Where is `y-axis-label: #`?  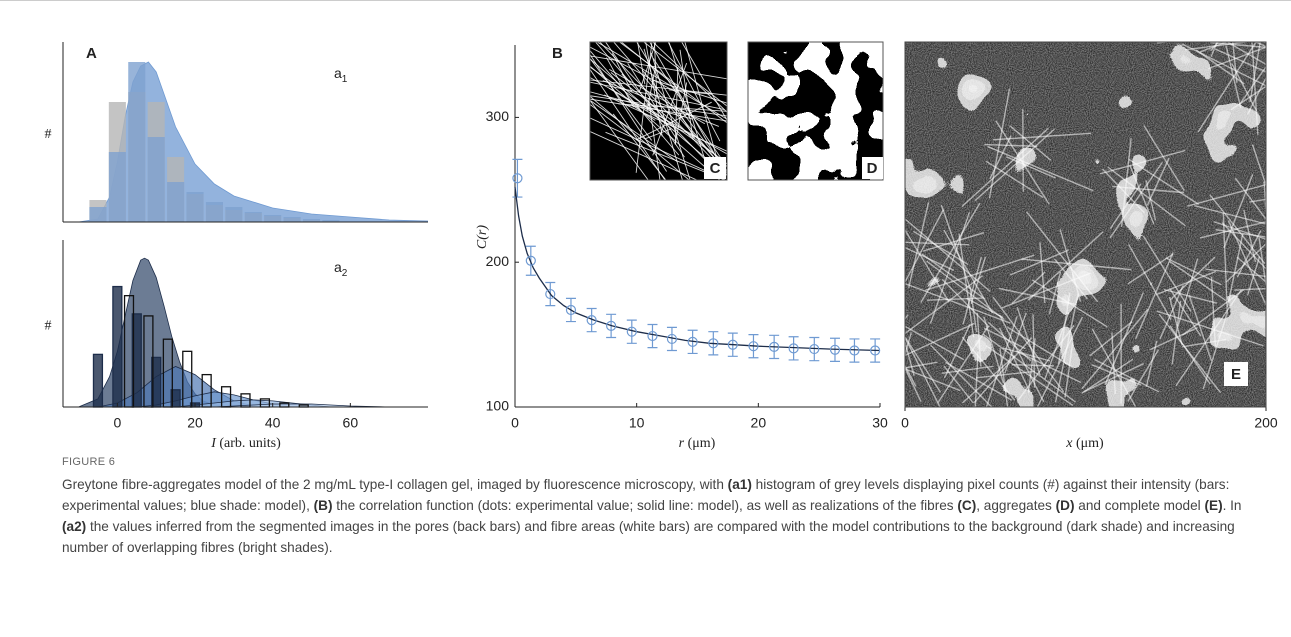 y-axis-label: # is located at coordinates (48, 326).